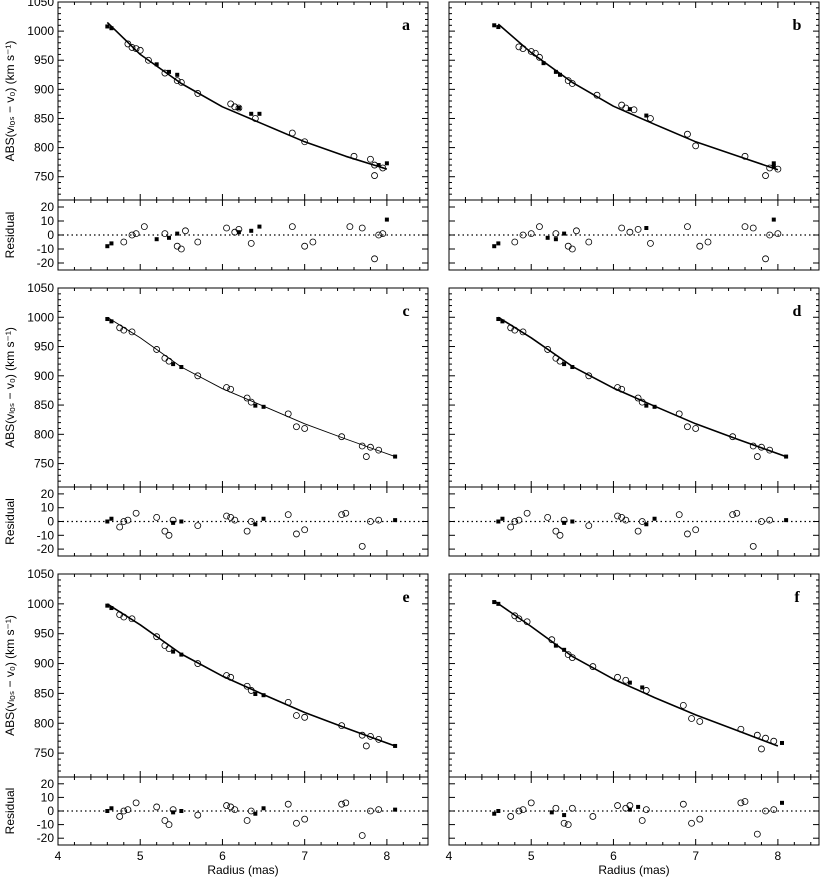 This screenshot has width=830, height=885. Describe the element at coordinates (46, 838) in the screenshot. I see `y-residual-tick-label: -20` at that location.